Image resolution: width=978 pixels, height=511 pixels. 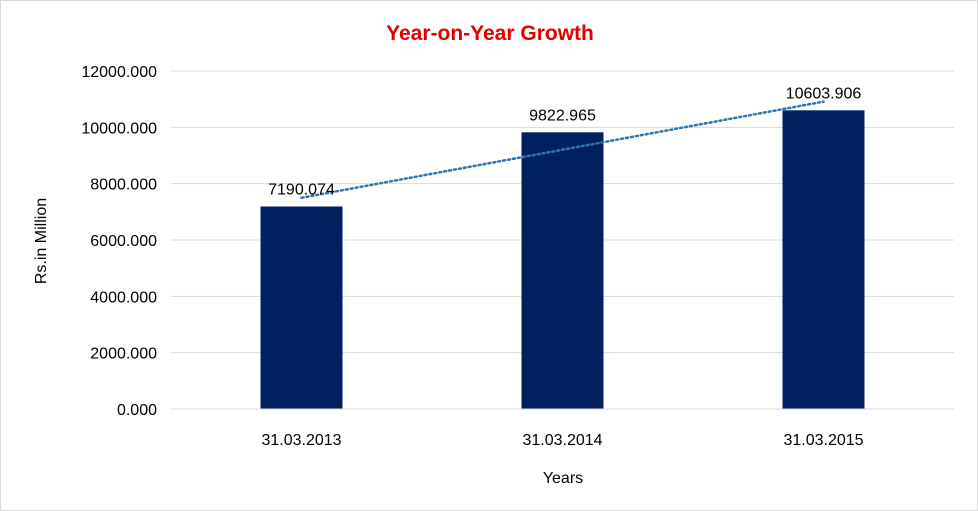 What do you see at coordinates (123, 185) in the screenshot?
I see `y-tick-label: 8000.000` at bounding box center [123, 185].